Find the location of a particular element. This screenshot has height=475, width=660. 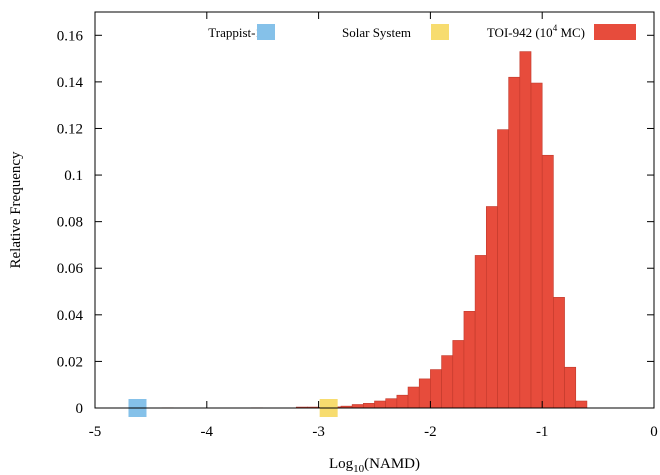

legend-label-toi-942-main: TOI-942 (10 is located at coordinates (520, 32).